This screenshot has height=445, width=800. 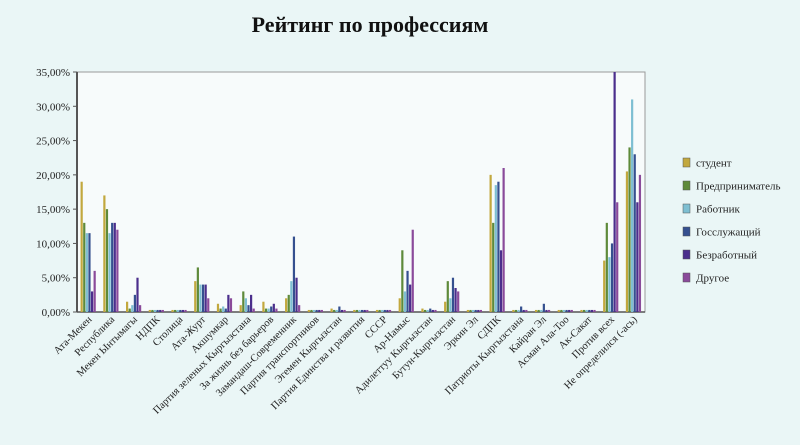 I want to click on y-tick-label: 20,00%, so click(x=53, y=176).